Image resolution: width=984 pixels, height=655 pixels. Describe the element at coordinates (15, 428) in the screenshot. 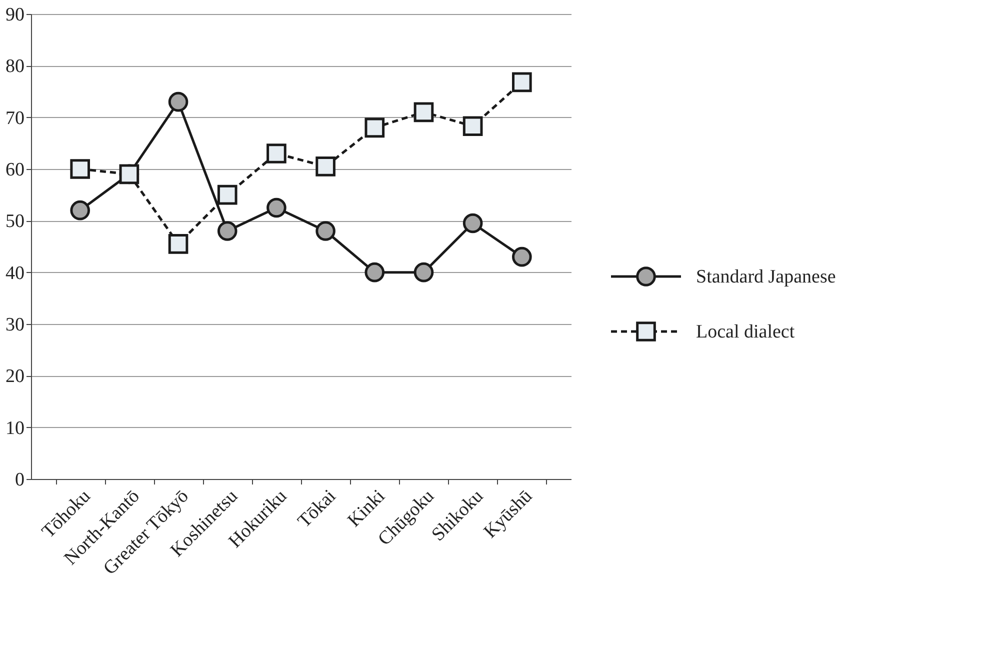

I see `y-tick-label: 10` at that location.